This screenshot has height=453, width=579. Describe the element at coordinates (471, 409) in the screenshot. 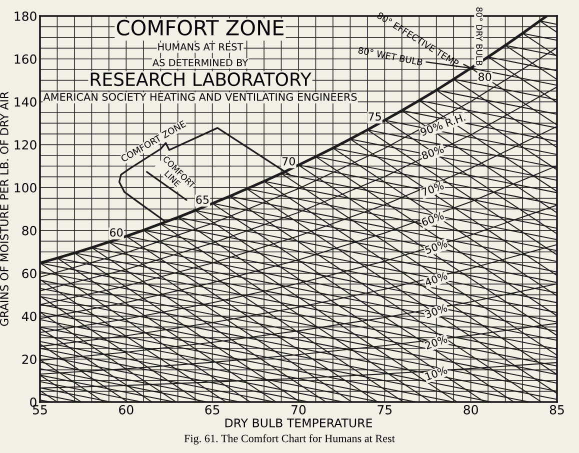

I see `x-tick-label: 80` at that location.